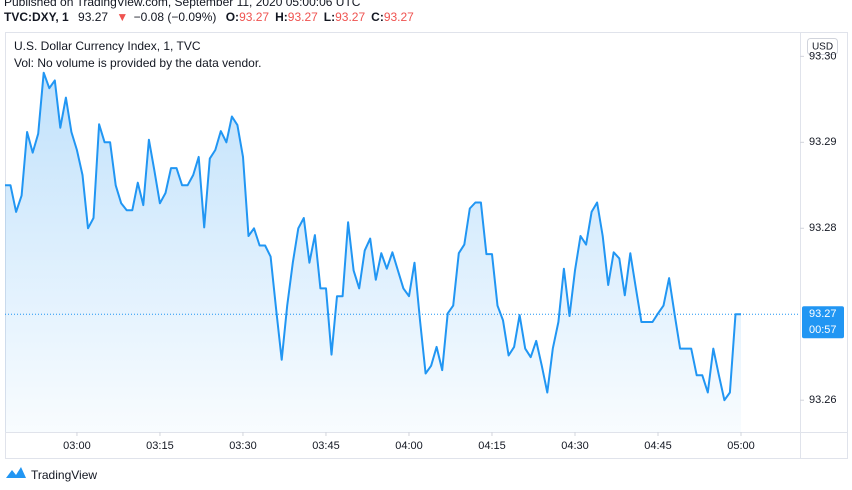 The image size is (852, 490). Describe the element at coordinates (326, 446) in the screenshot. I see `x-tick-label: 03:45` at that location.